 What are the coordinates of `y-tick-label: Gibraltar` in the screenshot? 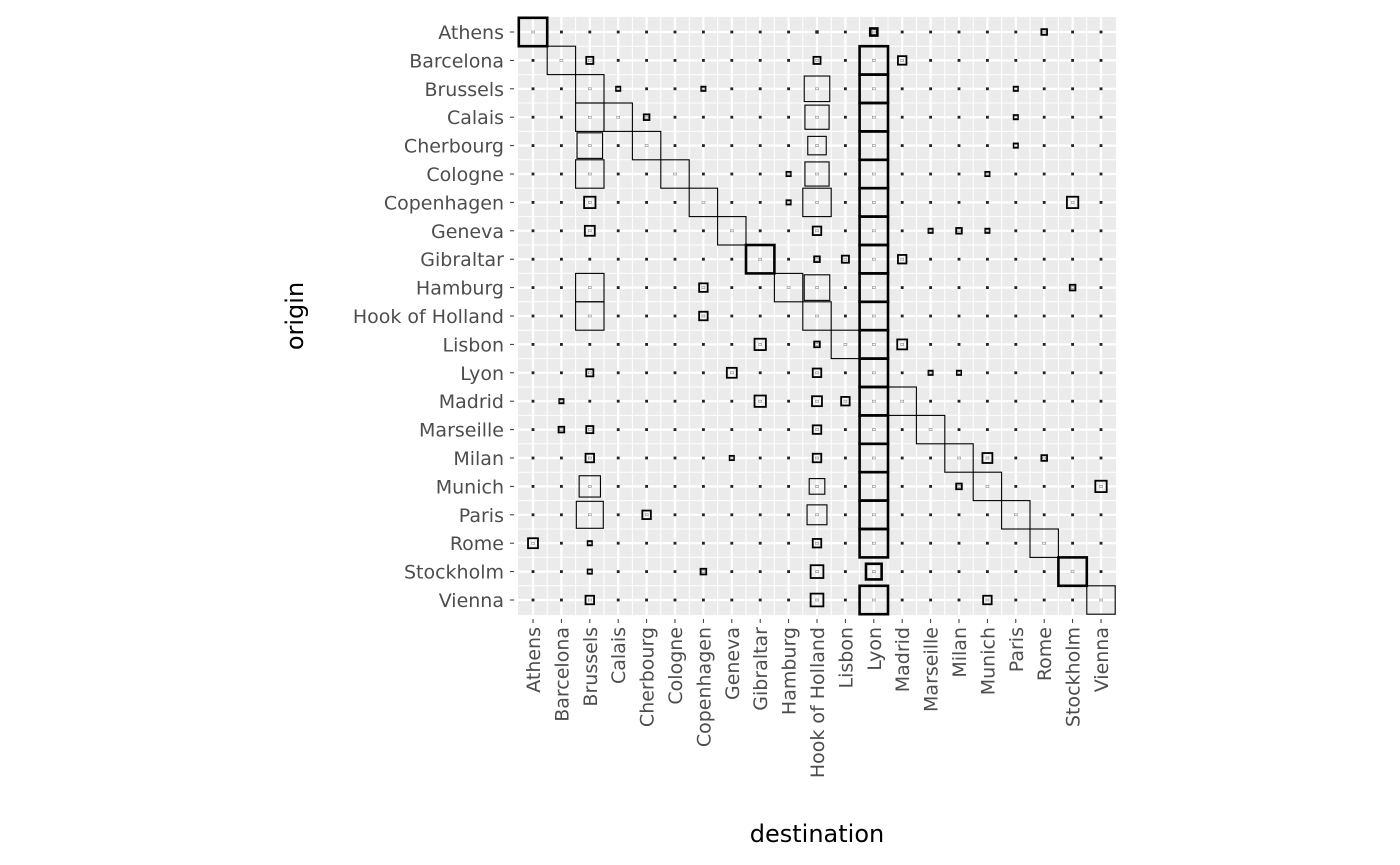 It's located at (462, 260).